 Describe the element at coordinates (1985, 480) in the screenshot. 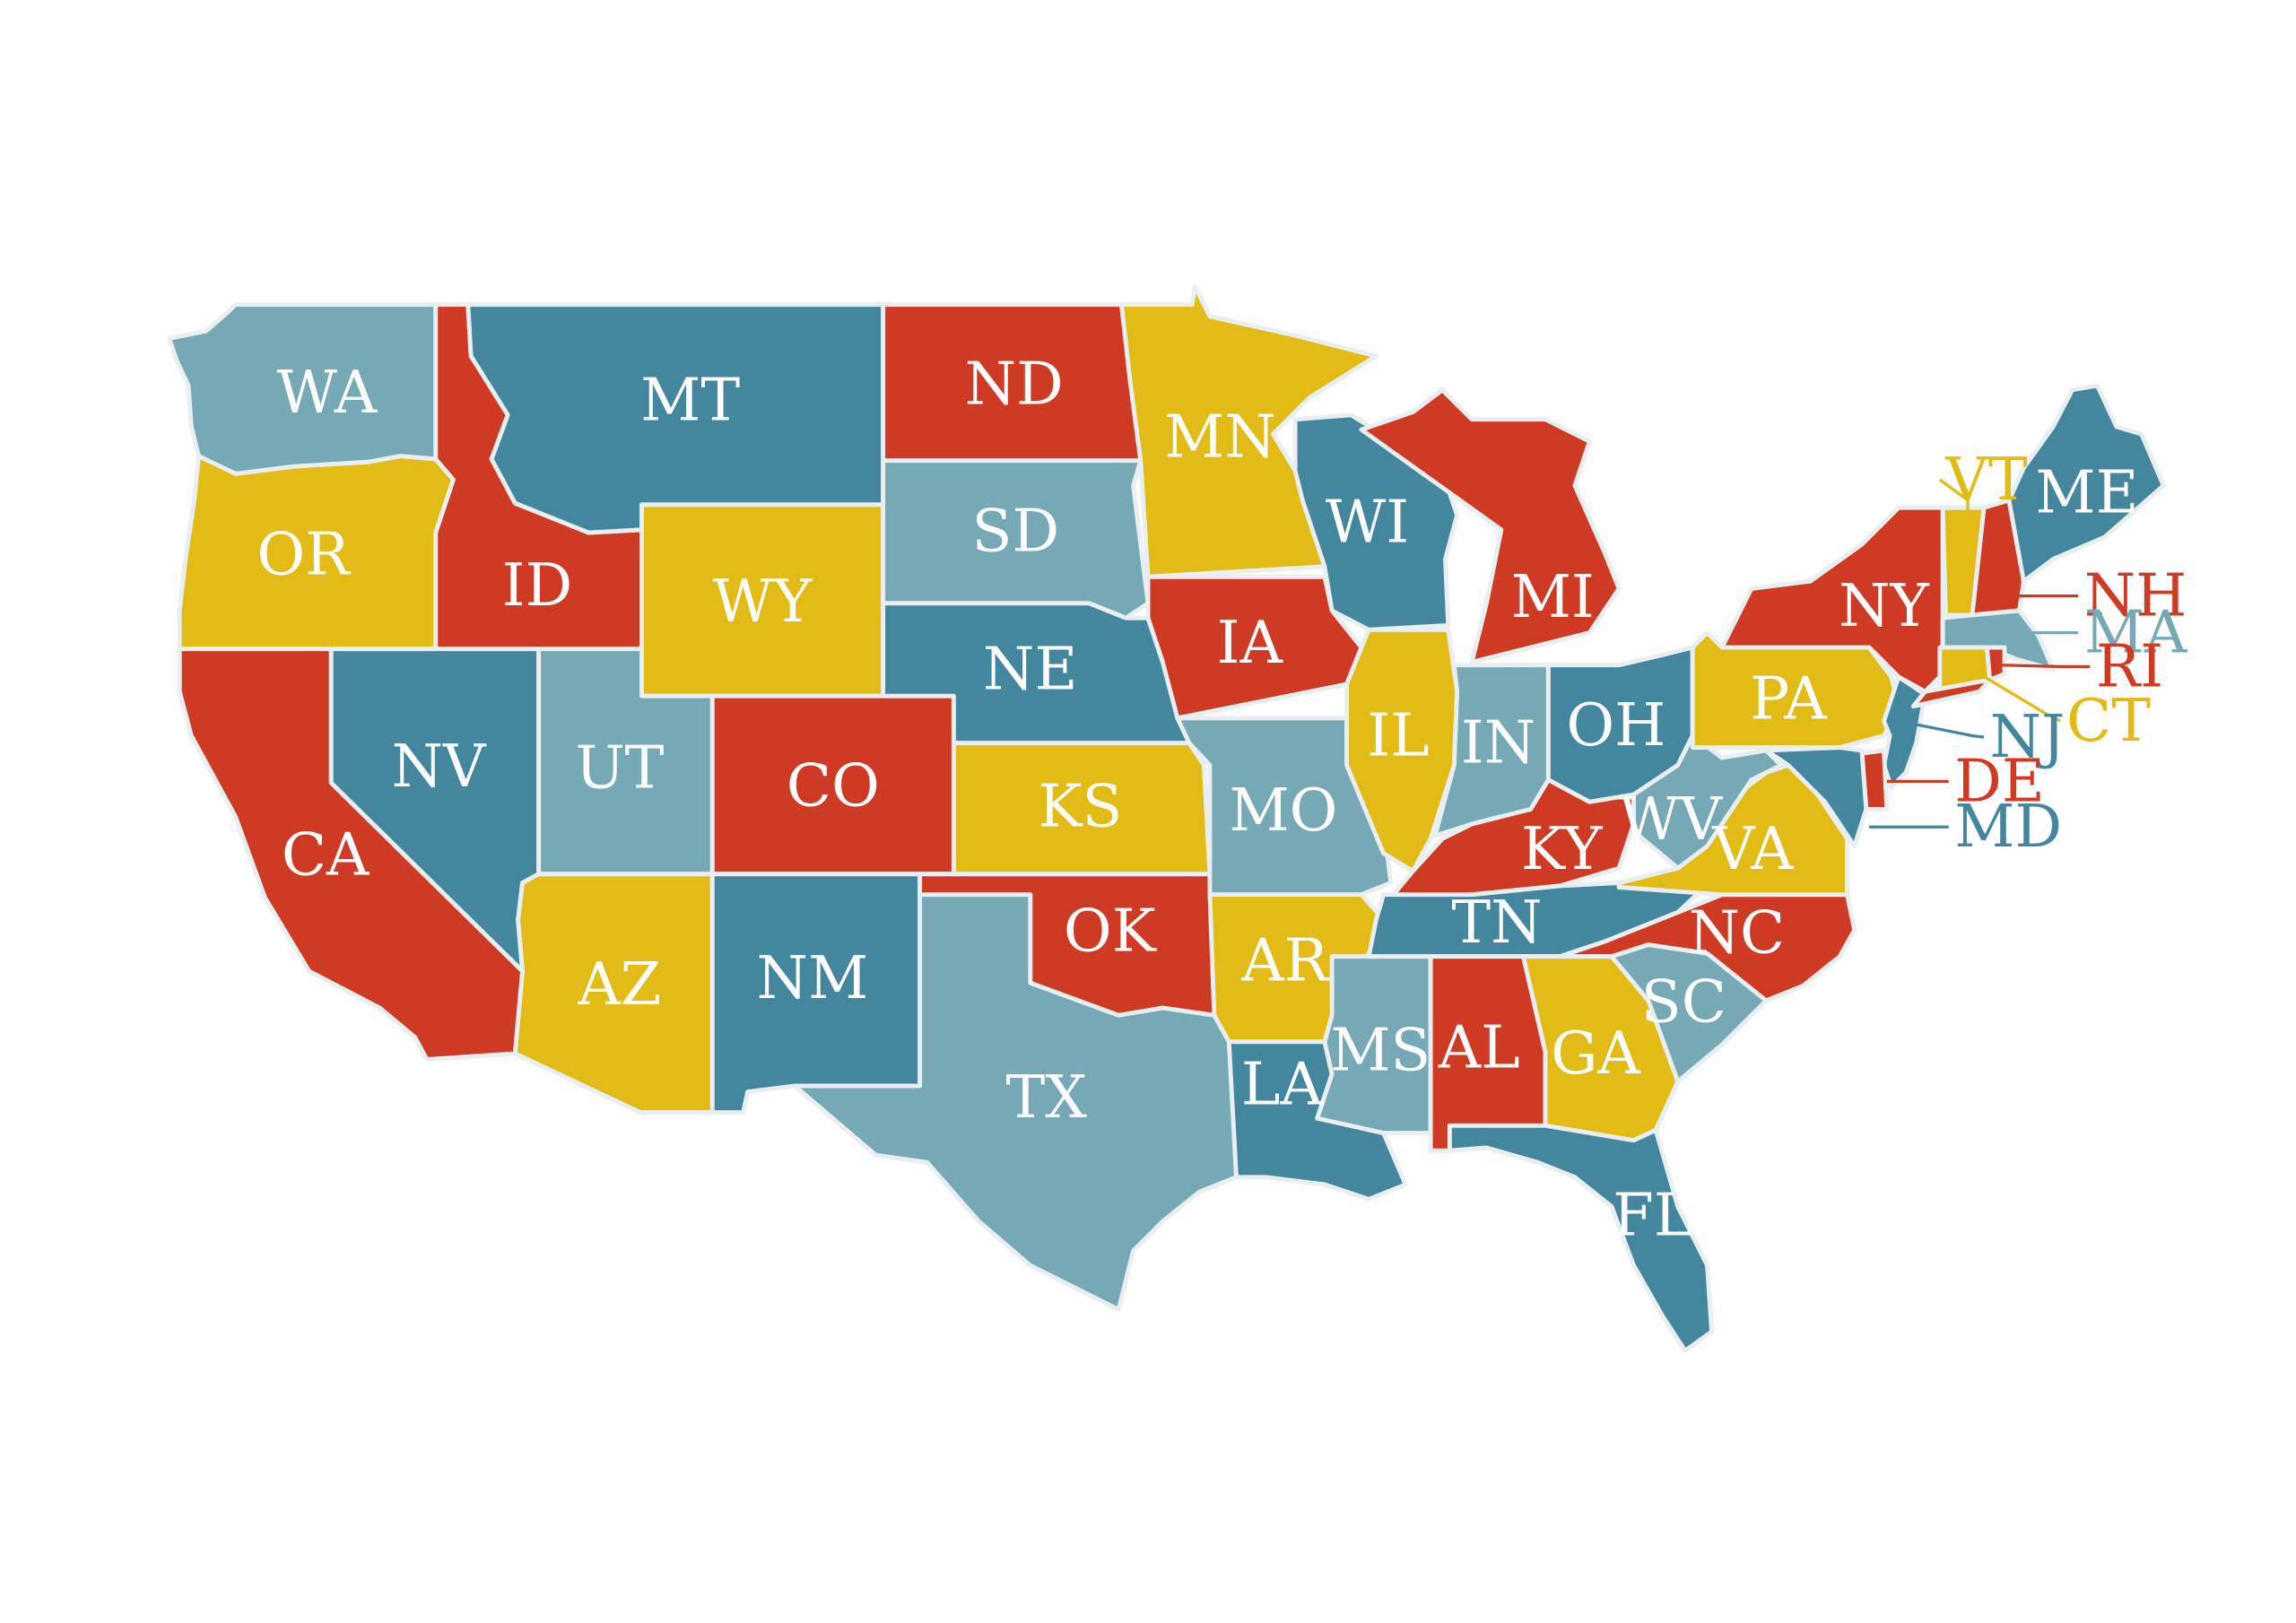

I see `state-label-vt: VT` at that location.